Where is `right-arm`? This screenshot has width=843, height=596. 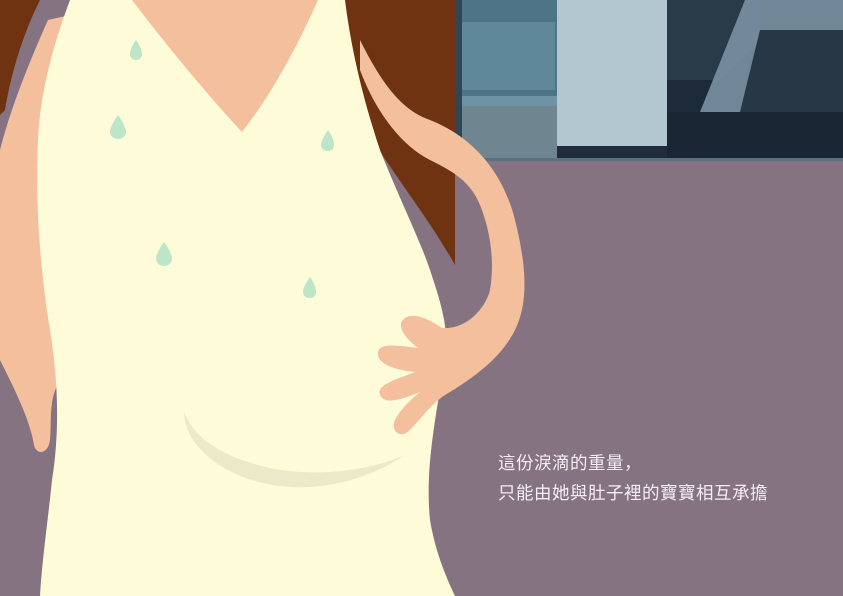
right-arm is located at coordinates (442, 237).